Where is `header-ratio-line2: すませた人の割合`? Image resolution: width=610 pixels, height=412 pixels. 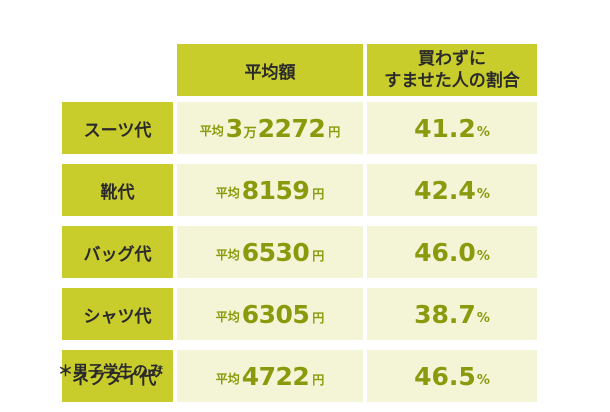 header-ratio-line2: すませた人の割合 is located at coordinates (452, 81).